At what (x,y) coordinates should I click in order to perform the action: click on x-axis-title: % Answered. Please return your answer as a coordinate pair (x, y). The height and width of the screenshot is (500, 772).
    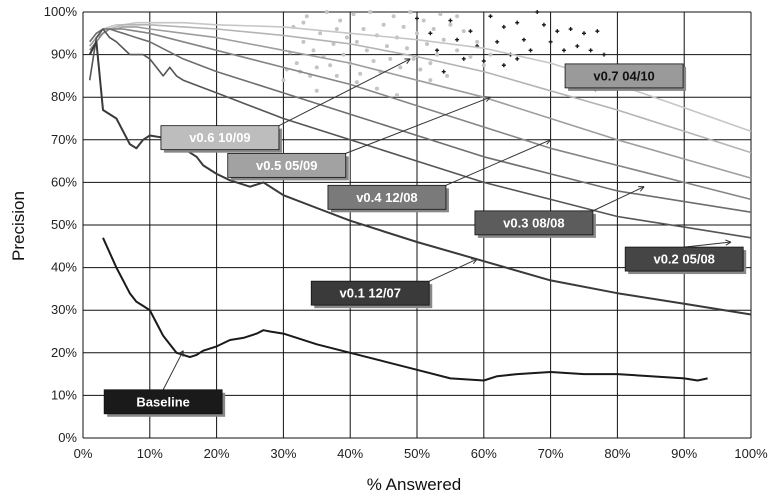
    Looking at the image, I should click on (414, 484).